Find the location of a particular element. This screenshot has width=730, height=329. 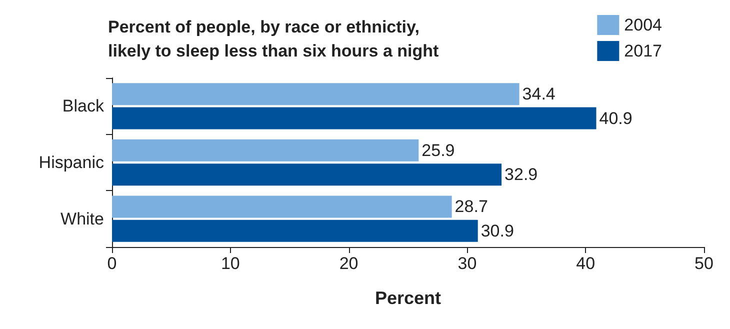

data-label: 30.9 is located at coordinates (497, 230).